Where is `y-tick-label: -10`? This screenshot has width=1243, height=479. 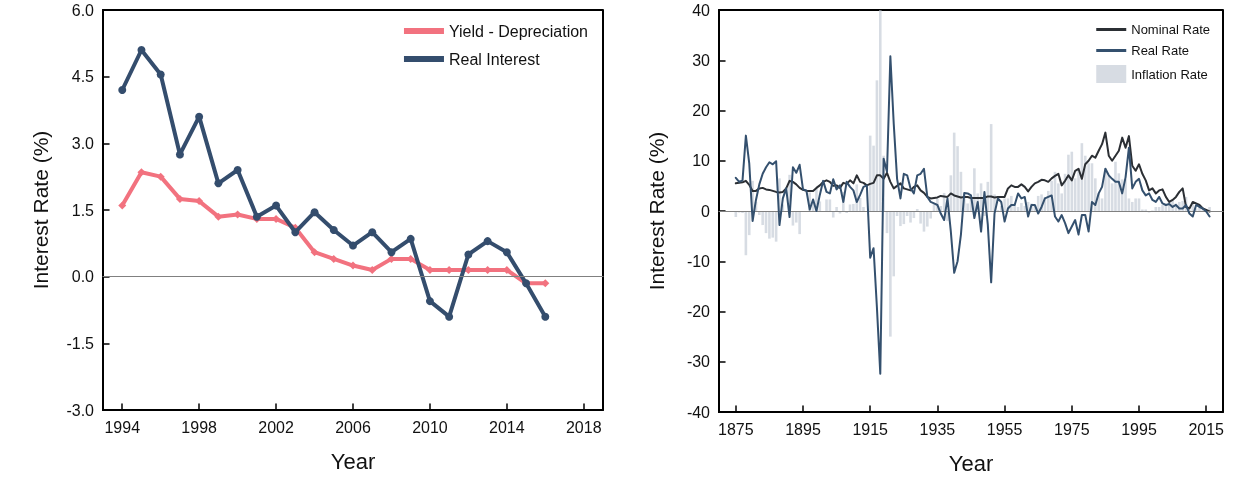
y-tick-label: -10 is located at coordinates (698, 261).